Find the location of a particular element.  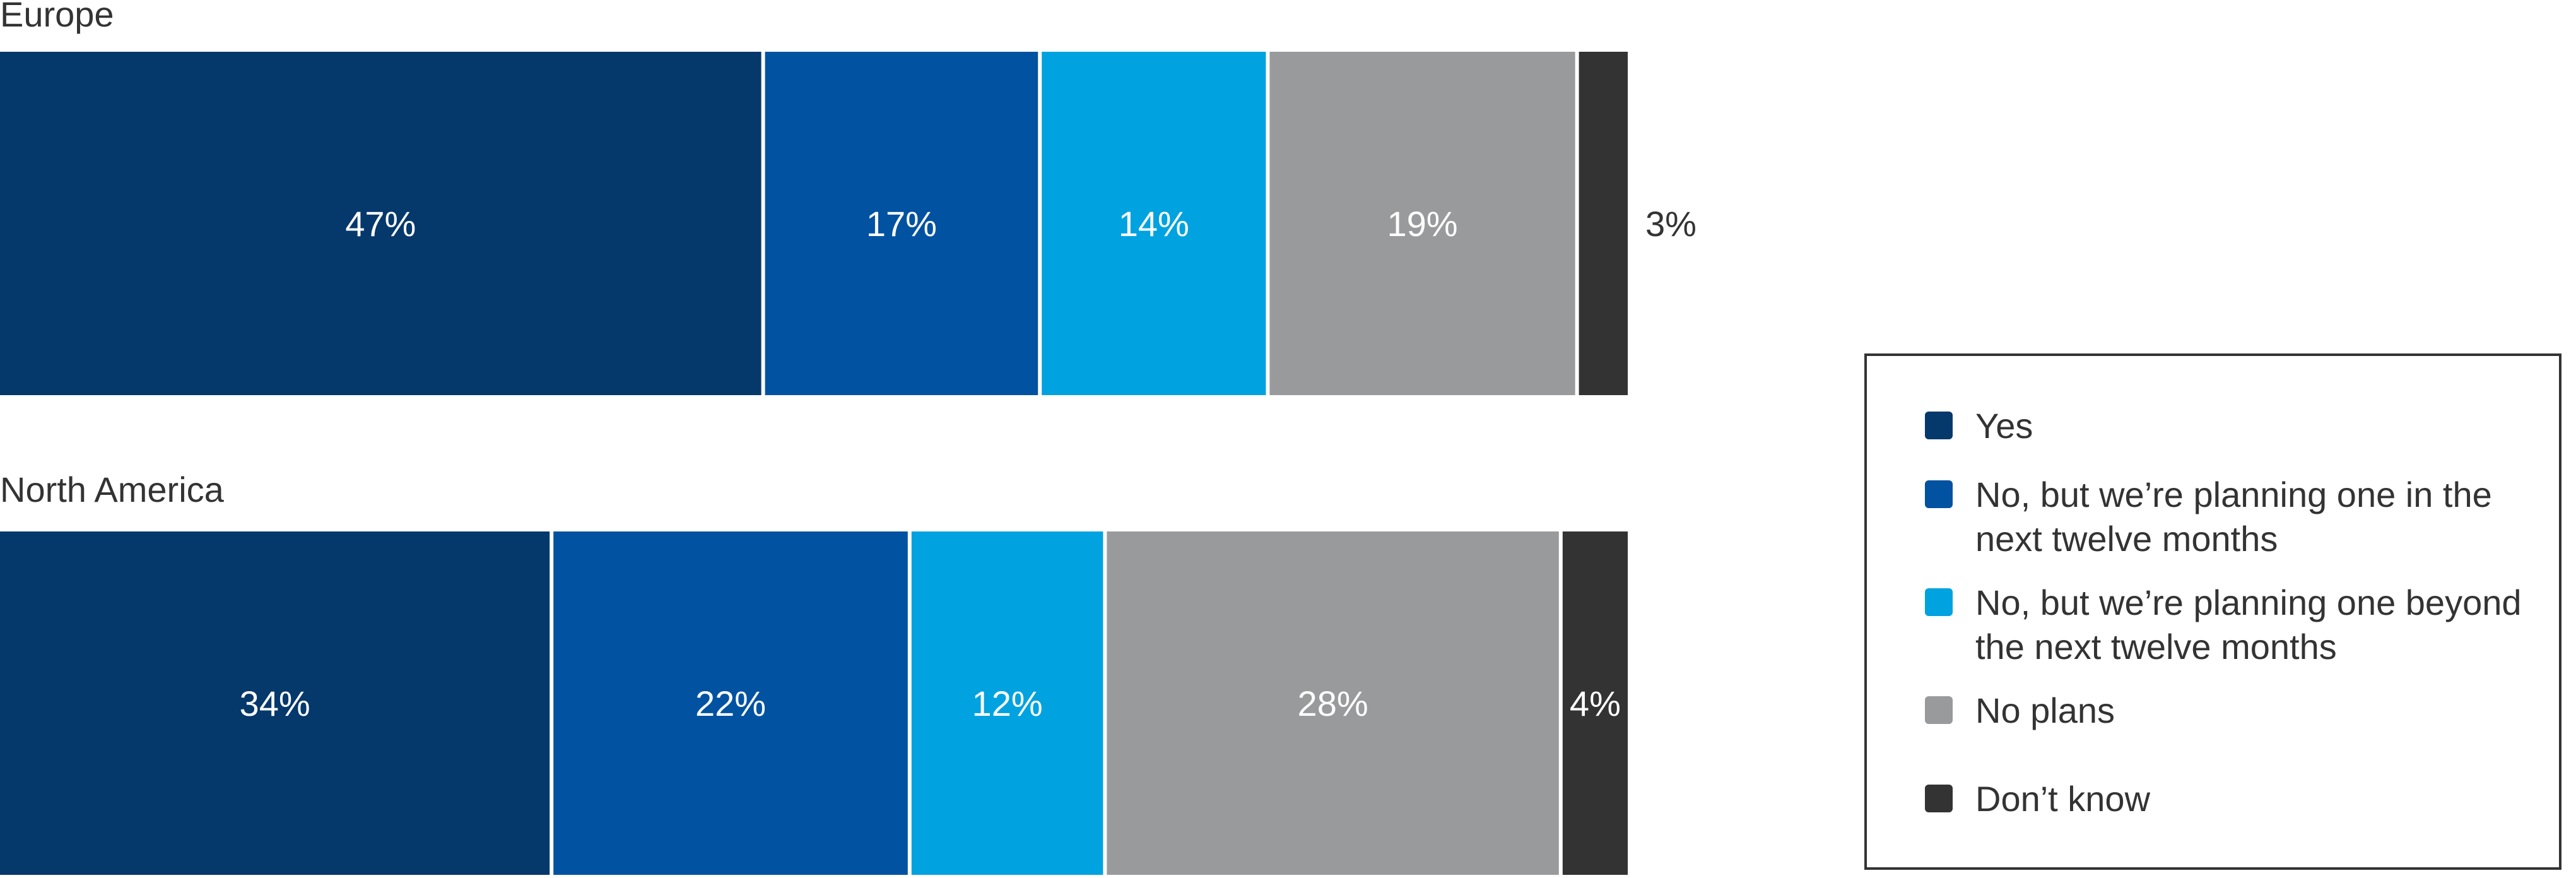

legend-swatch-no-plans is located at coordinates (1939, 710).